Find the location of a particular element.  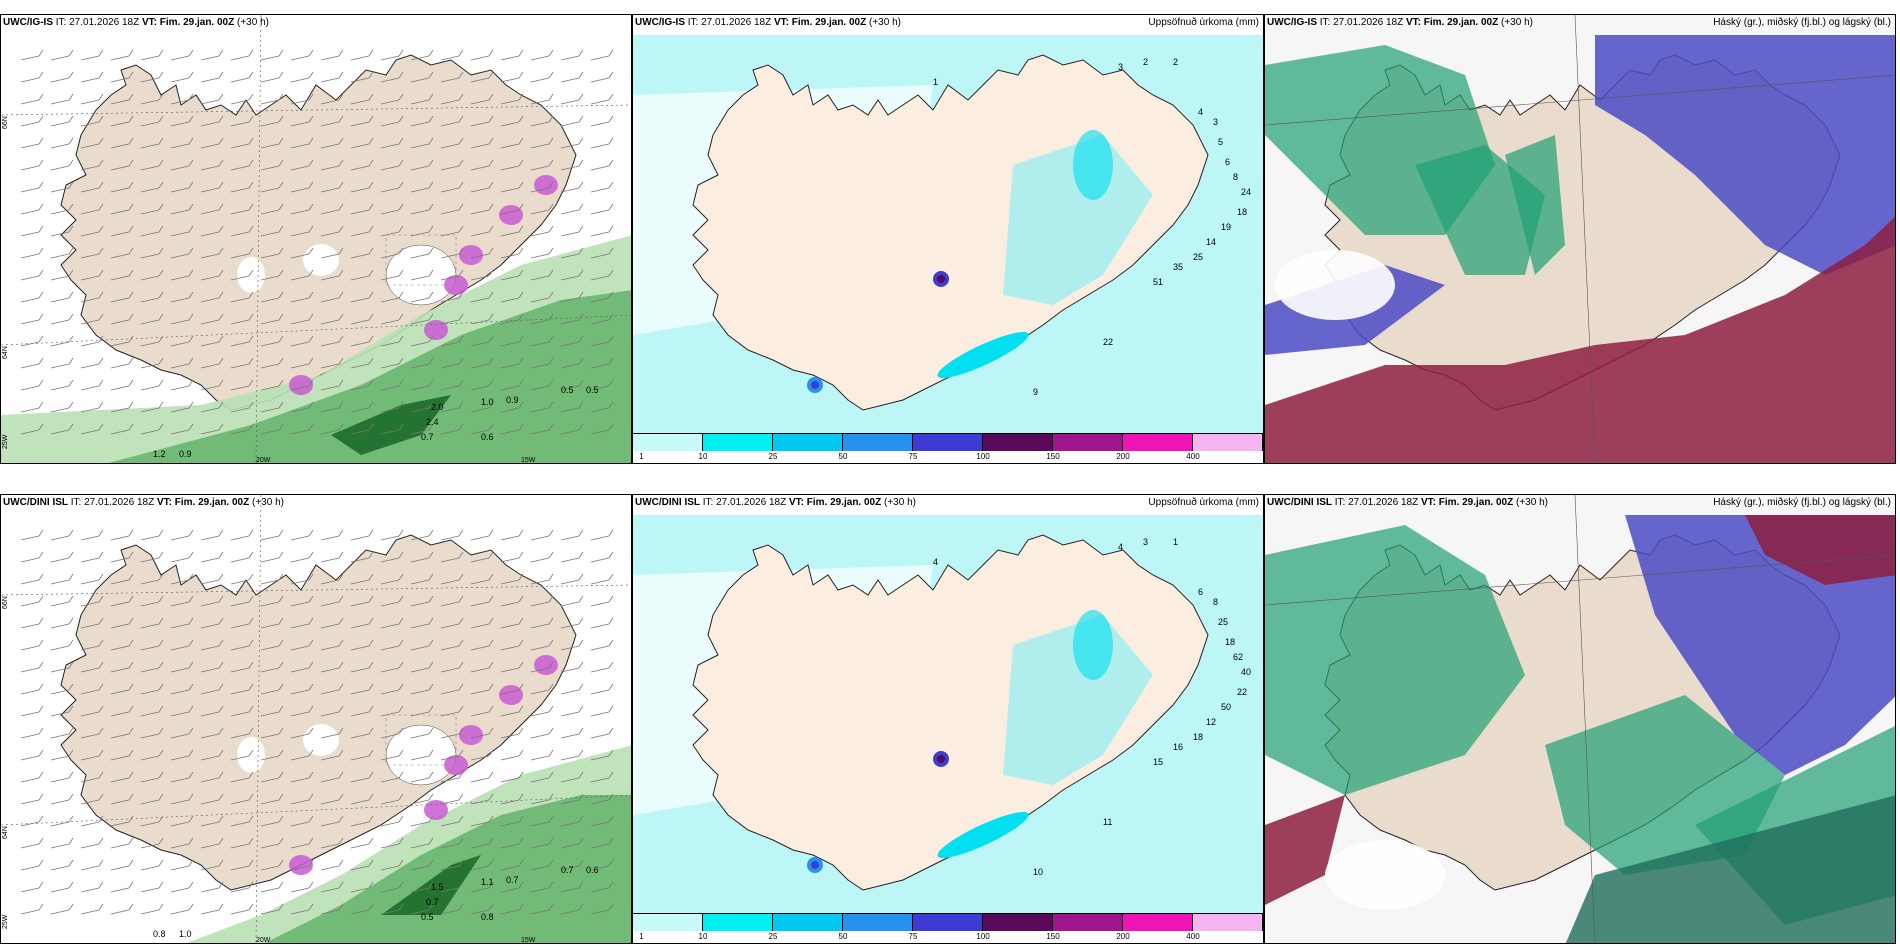

precip-band is located at coordinates (983, 835).